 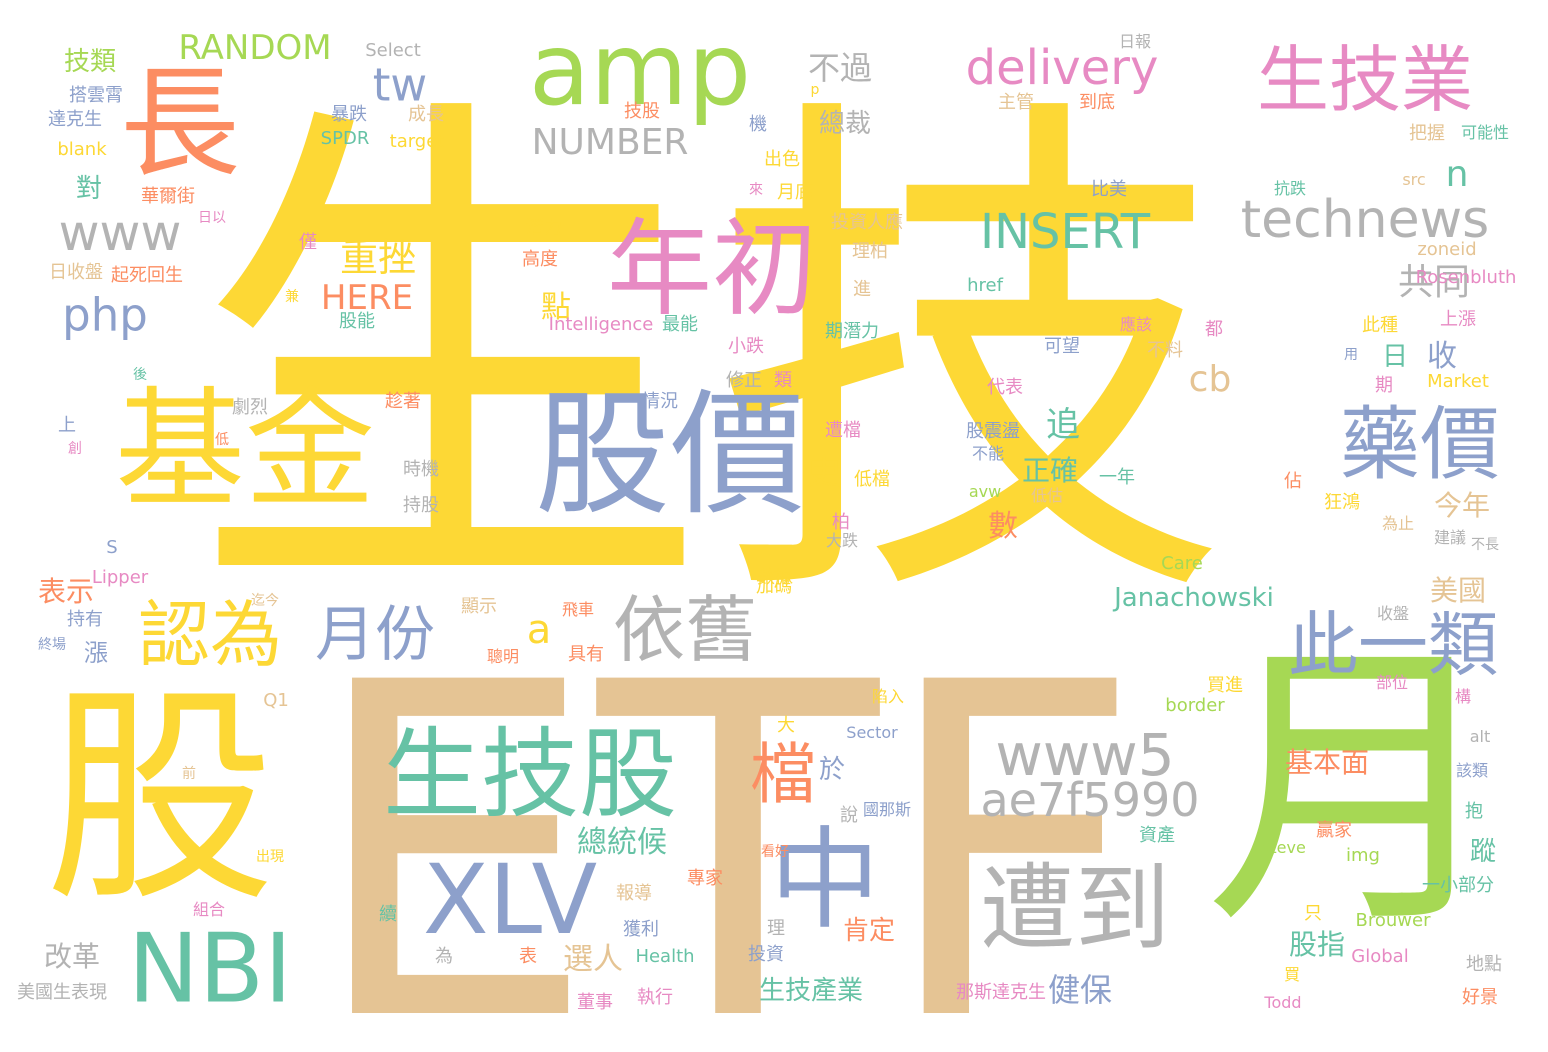 I want to click on cloud-word: 華爾街, so click(x=168, y=196).